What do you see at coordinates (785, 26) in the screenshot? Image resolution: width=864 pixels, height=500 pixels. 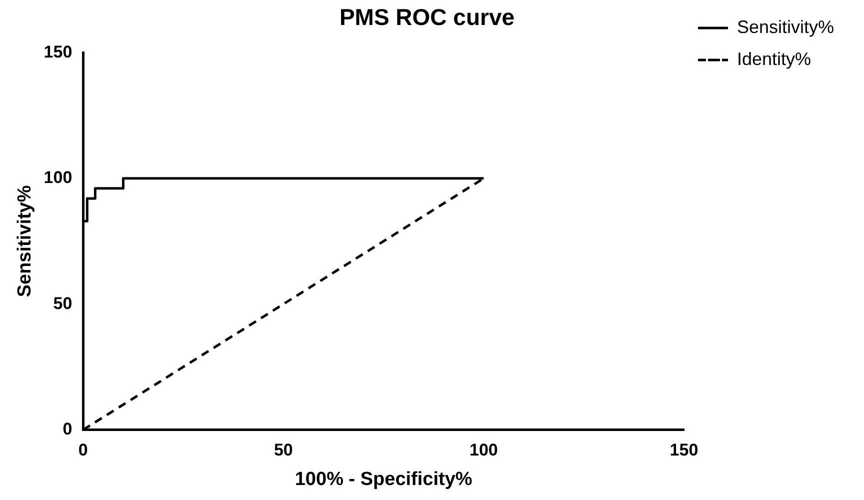 I see `legend-label: Sensitivity%` at bounding box center [785, 26].